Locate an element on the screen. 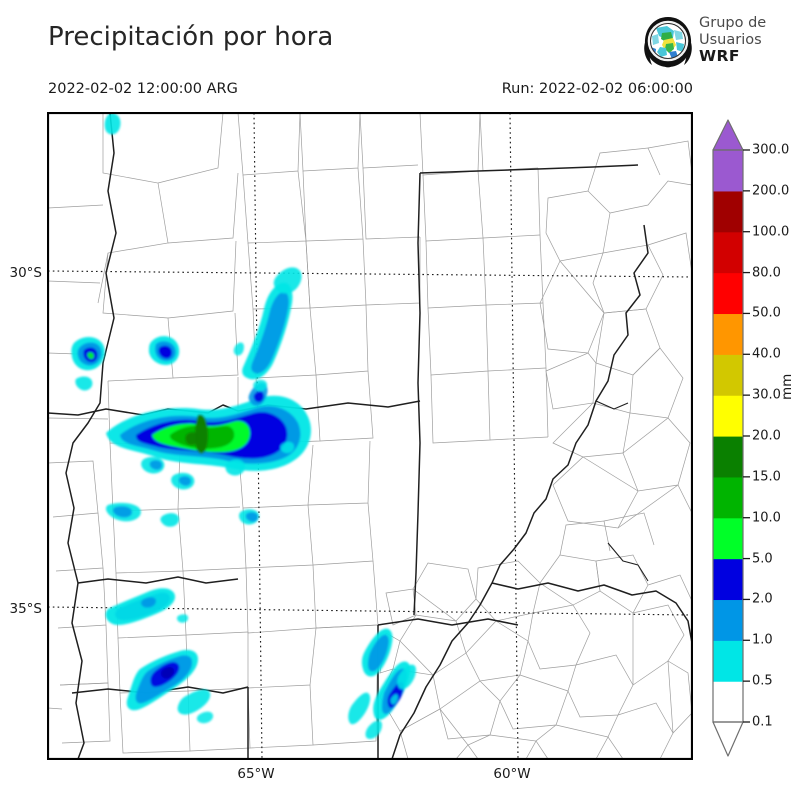  northeast-band is located at coordinates (267, 336).